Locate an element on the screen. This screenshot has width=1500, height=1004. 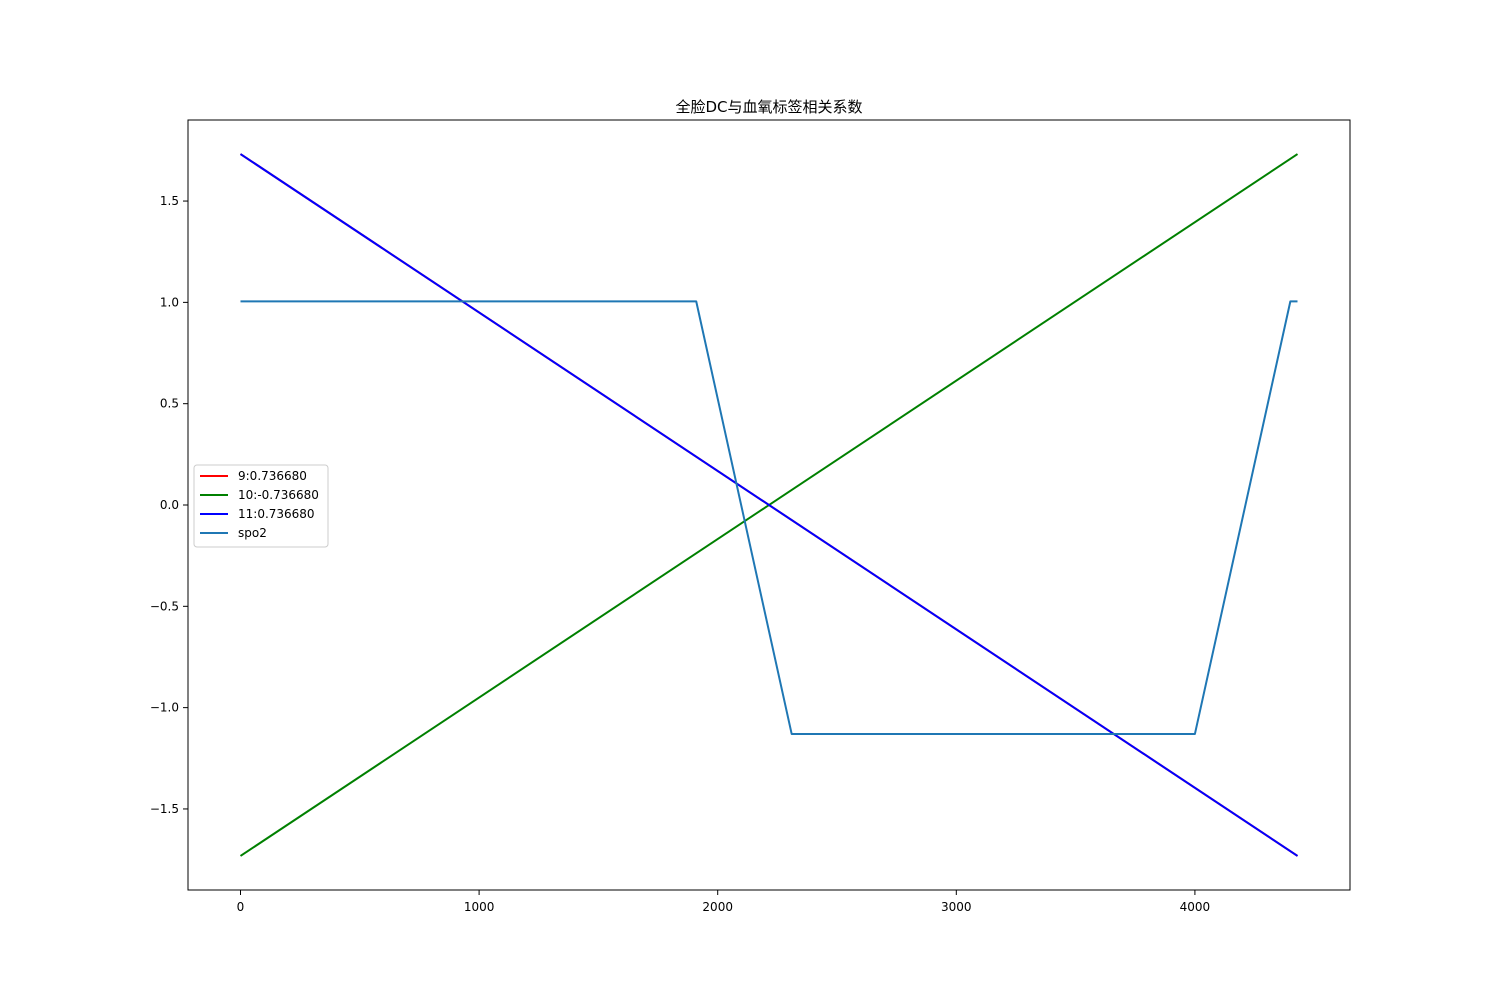
y-tick-label: 0.5 is located at coordinates (169, 404).